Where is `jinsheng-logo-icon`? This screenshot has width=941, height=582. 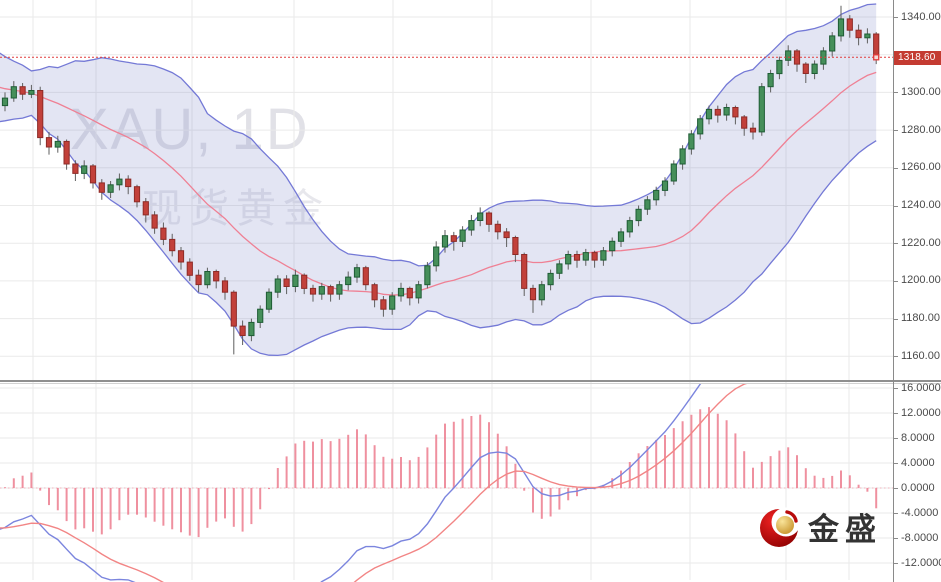 jinsheng-logo-icon is located at coordinates (780, 527).